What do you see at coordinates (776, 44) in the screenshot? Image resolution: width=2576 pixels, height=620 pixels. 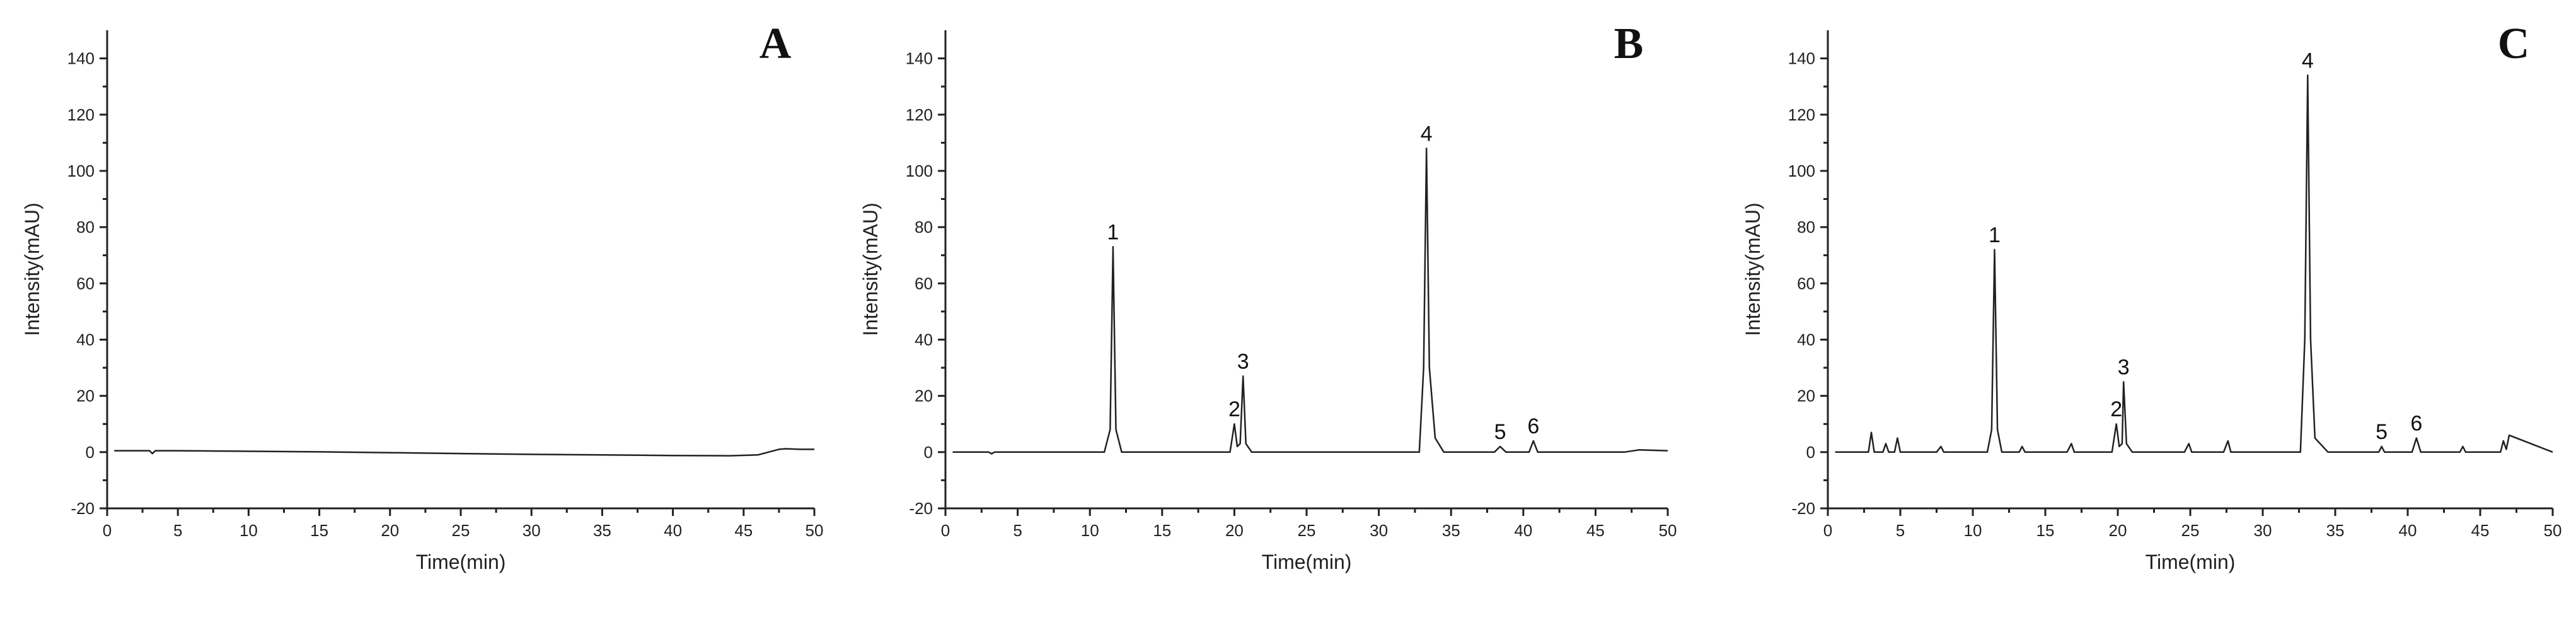 I see `panel-letter: A` at bounding box center [776, 44].